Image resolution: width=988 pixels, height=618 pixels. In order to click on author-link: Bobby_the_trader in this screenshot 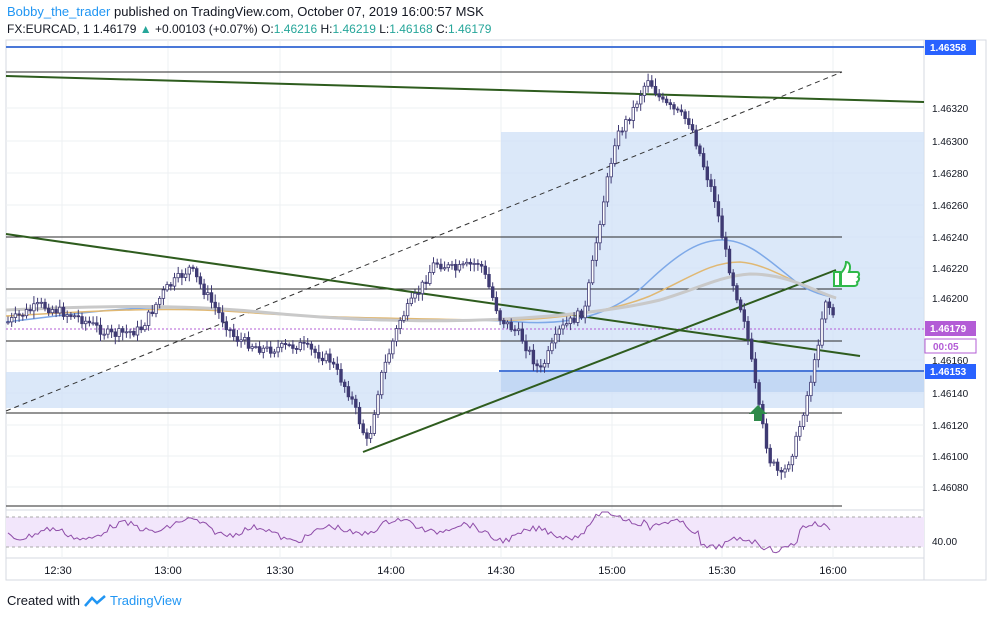, I will do `click(59, 11)`.